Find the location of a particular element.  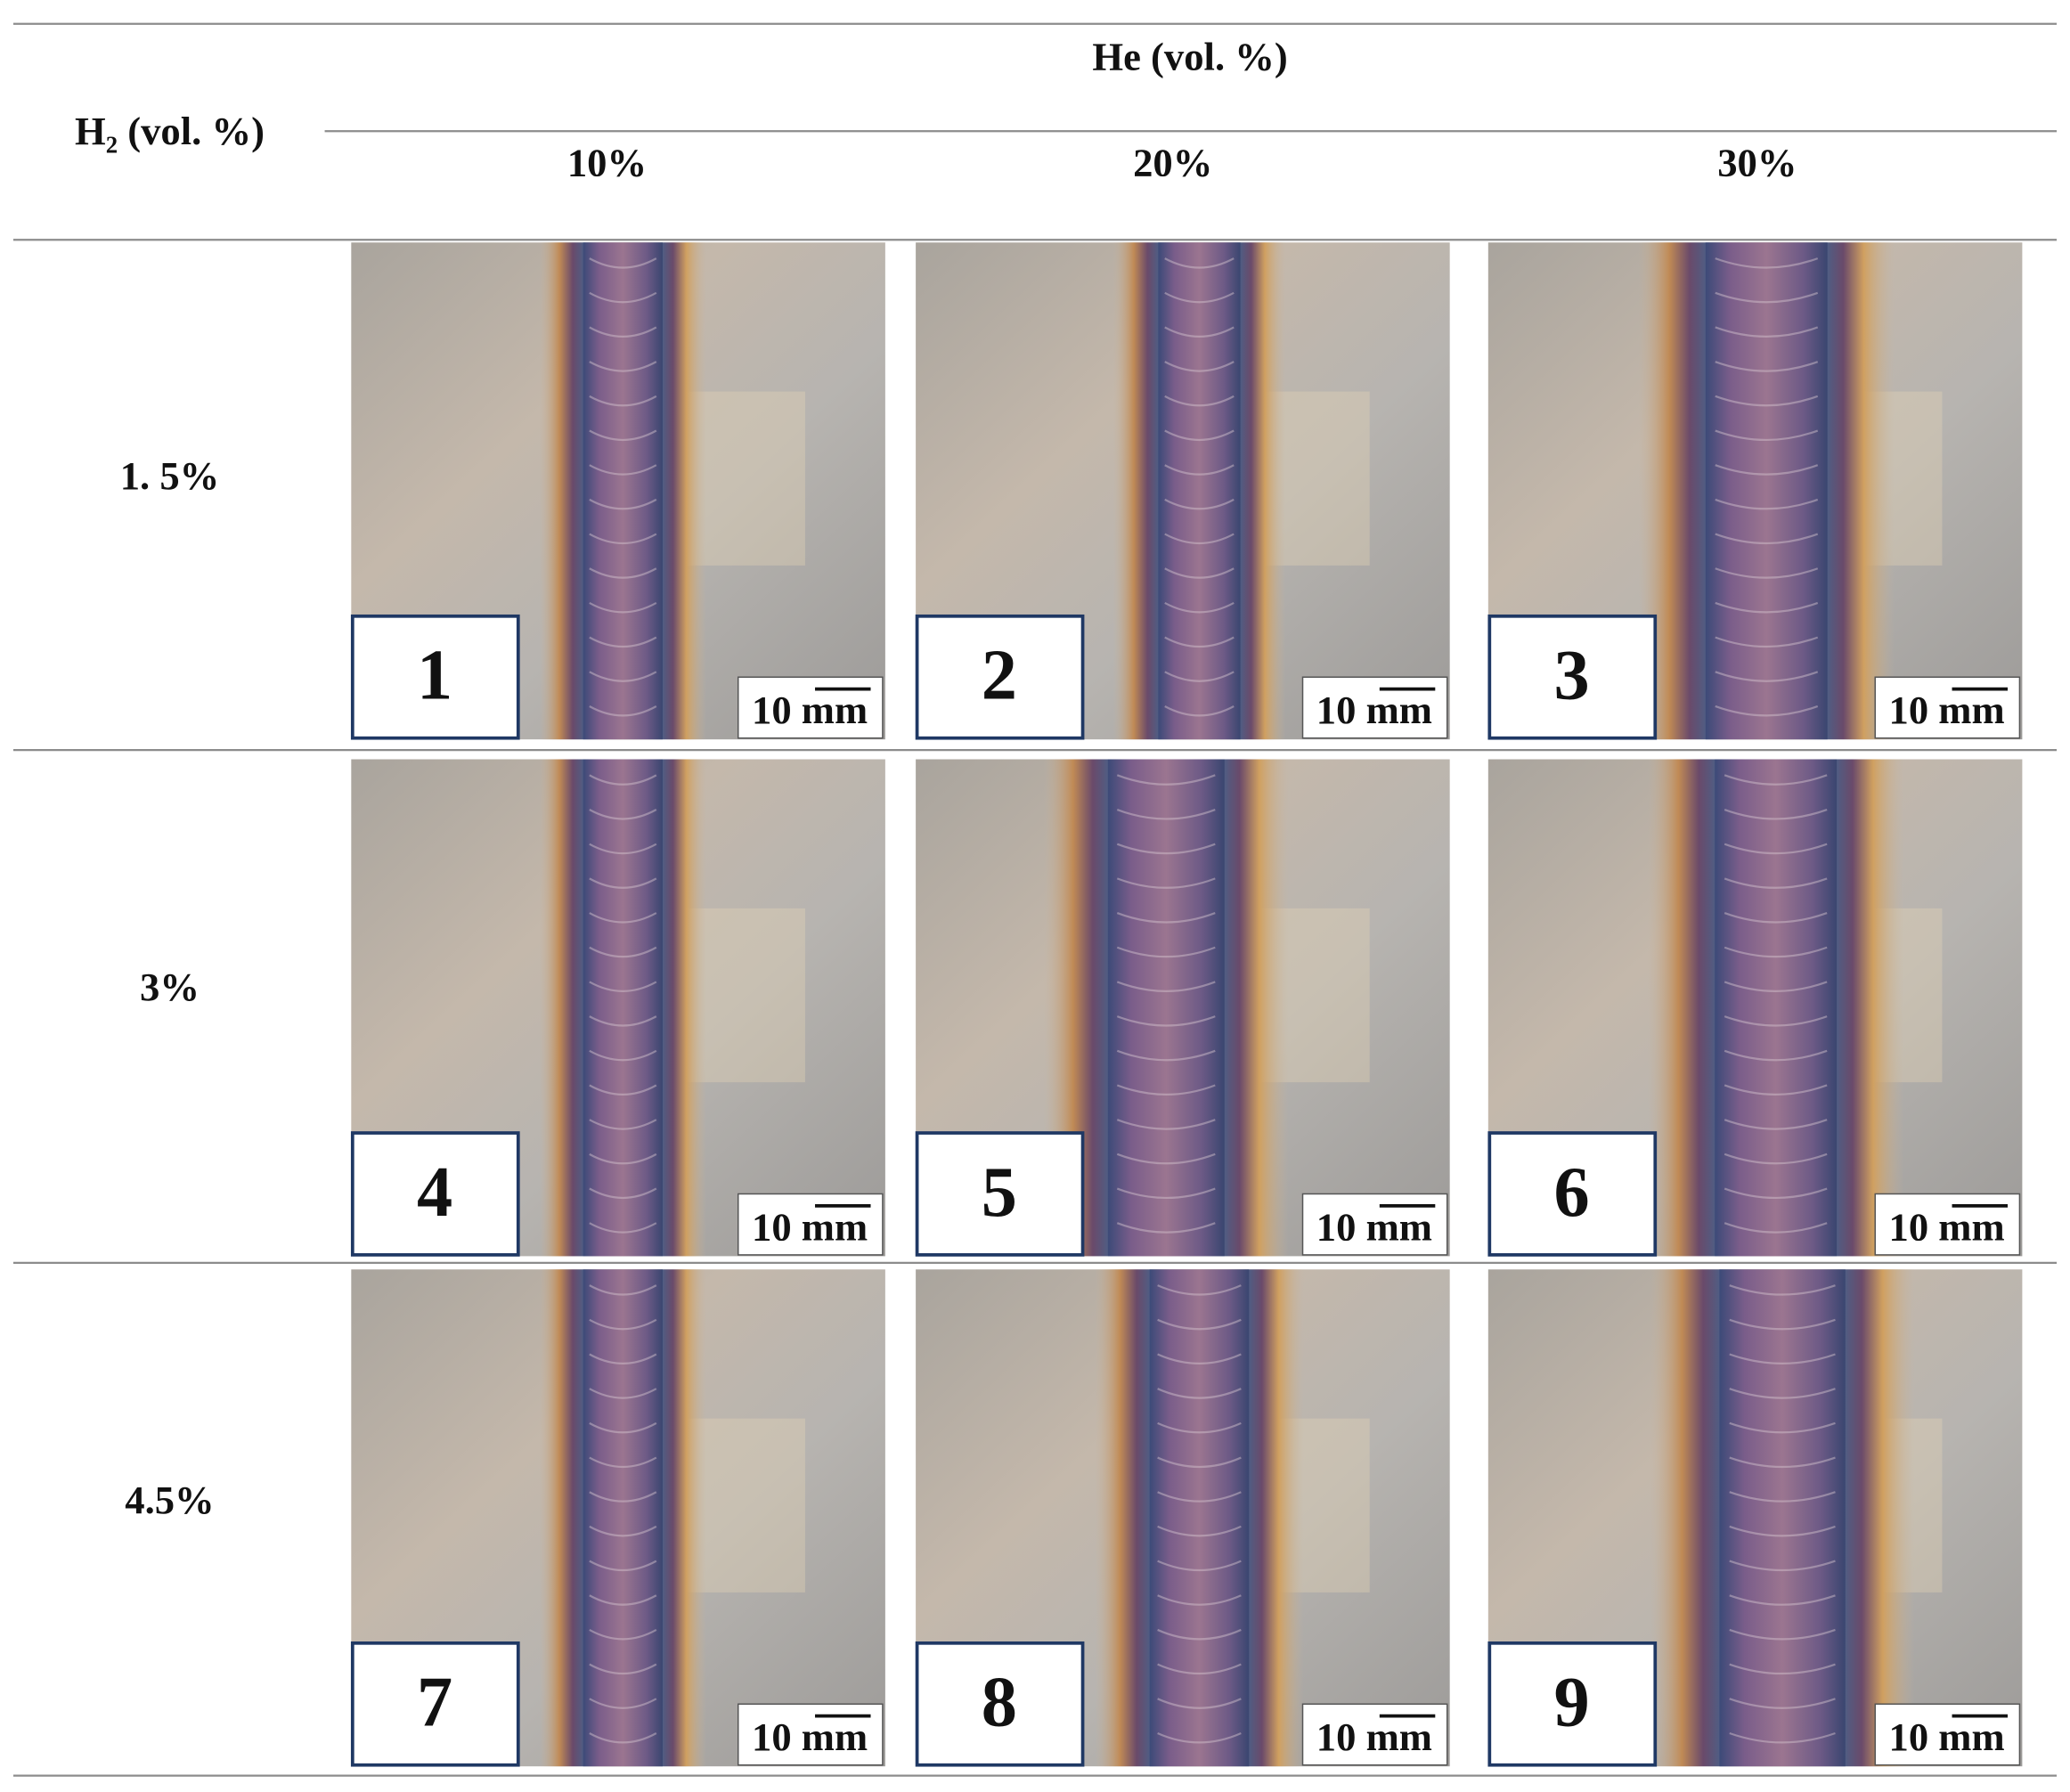

column-group-header: He (vol. %) is located at coordinates (1190, 57).